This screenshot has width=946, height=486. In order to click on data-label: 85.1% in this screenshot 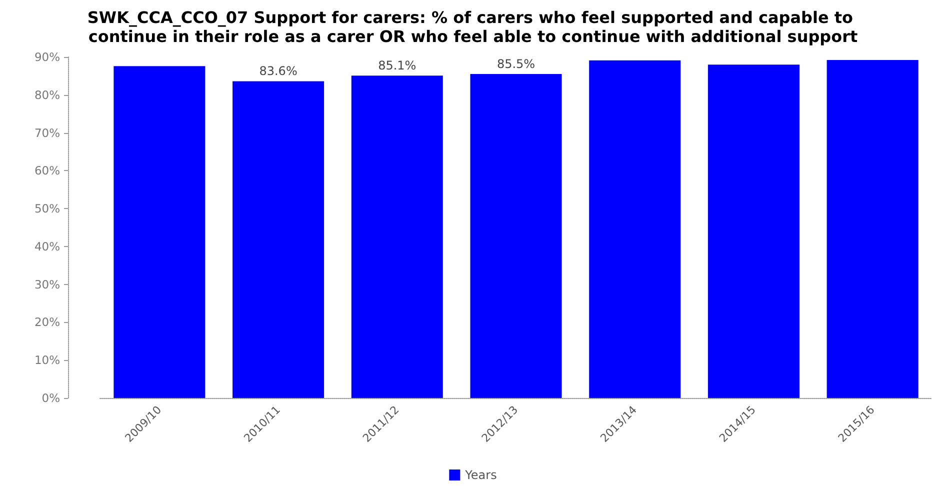, I will do `click(397, 65)`.